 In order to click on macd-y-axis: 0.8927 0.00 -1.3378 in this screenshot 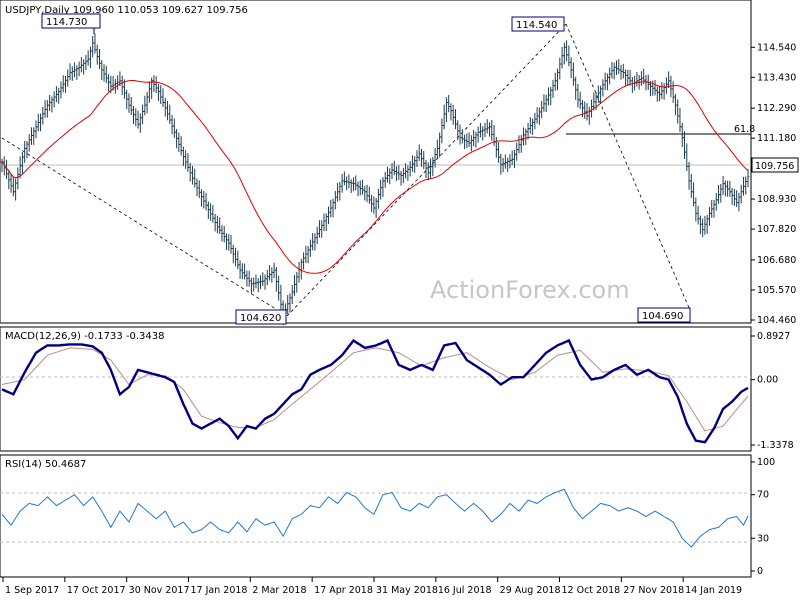, I will do `click(772, 391)`.